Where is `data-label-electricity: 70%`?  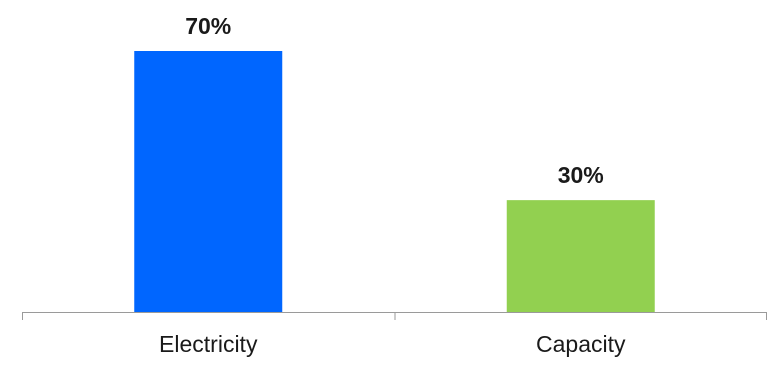
data-label-electricity: 70% is located at coordinates (208, 26).